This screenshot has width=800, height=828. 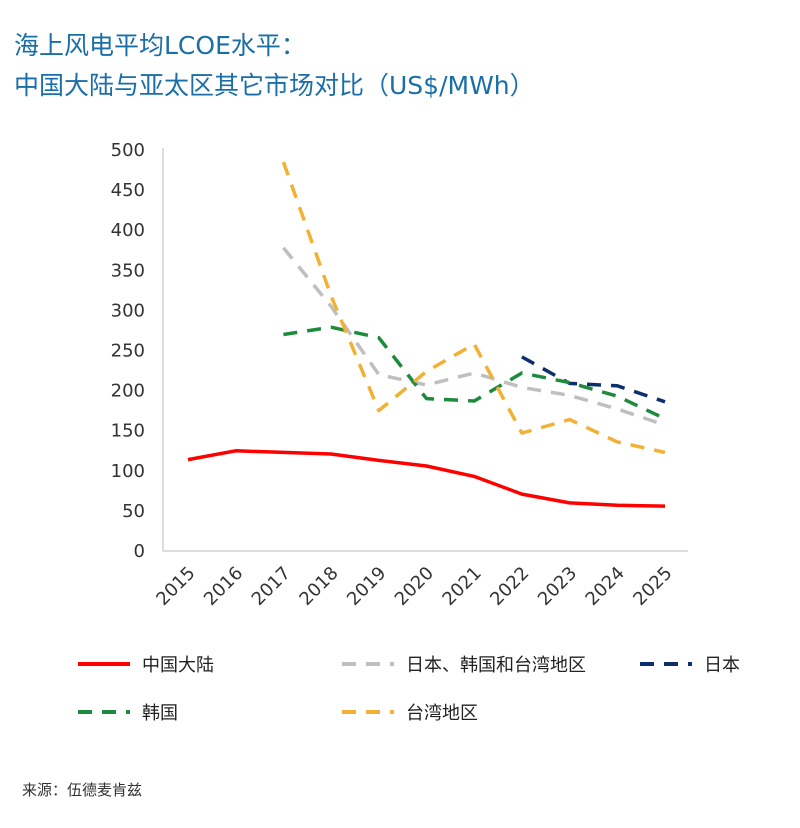 I want to click on y-tick-label: 200, so click(x=128, y=391).